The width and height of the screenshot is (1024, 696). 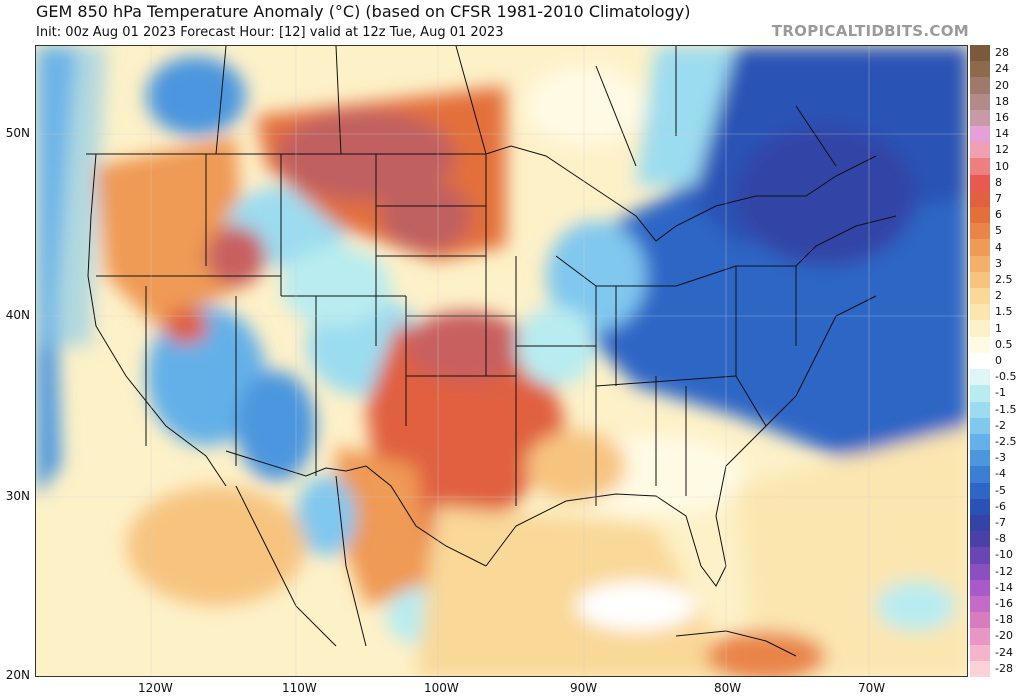 I want to click on colorbar-label: 0.5, so click(x=1004, y=344).